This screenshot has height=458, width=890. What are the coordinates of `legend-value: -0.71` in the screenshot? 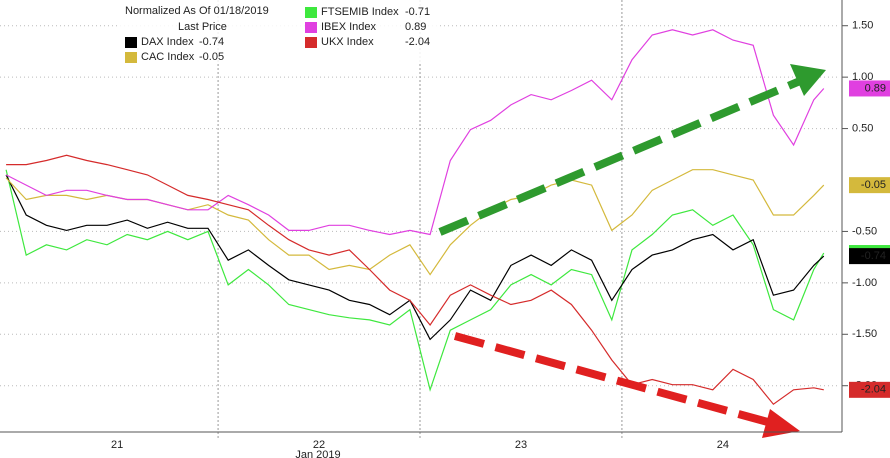 It's located at (417, 12).